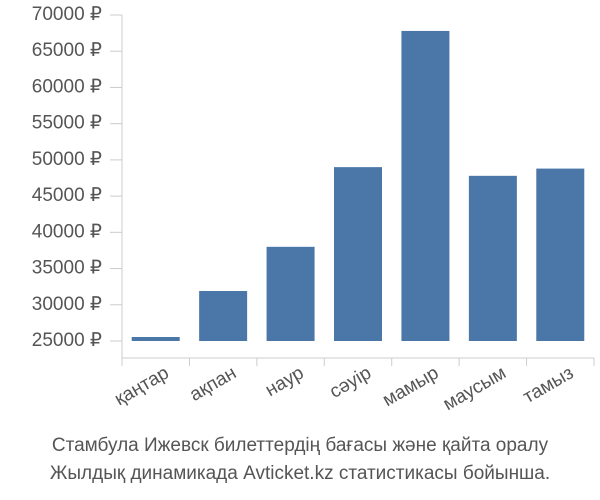 Image resolution: width=600 pixels, height=500 pixels. Describe the element at coordinates (67, 268) in the screenshot. I see `y-tick-label: 35000 ₽` at that location.